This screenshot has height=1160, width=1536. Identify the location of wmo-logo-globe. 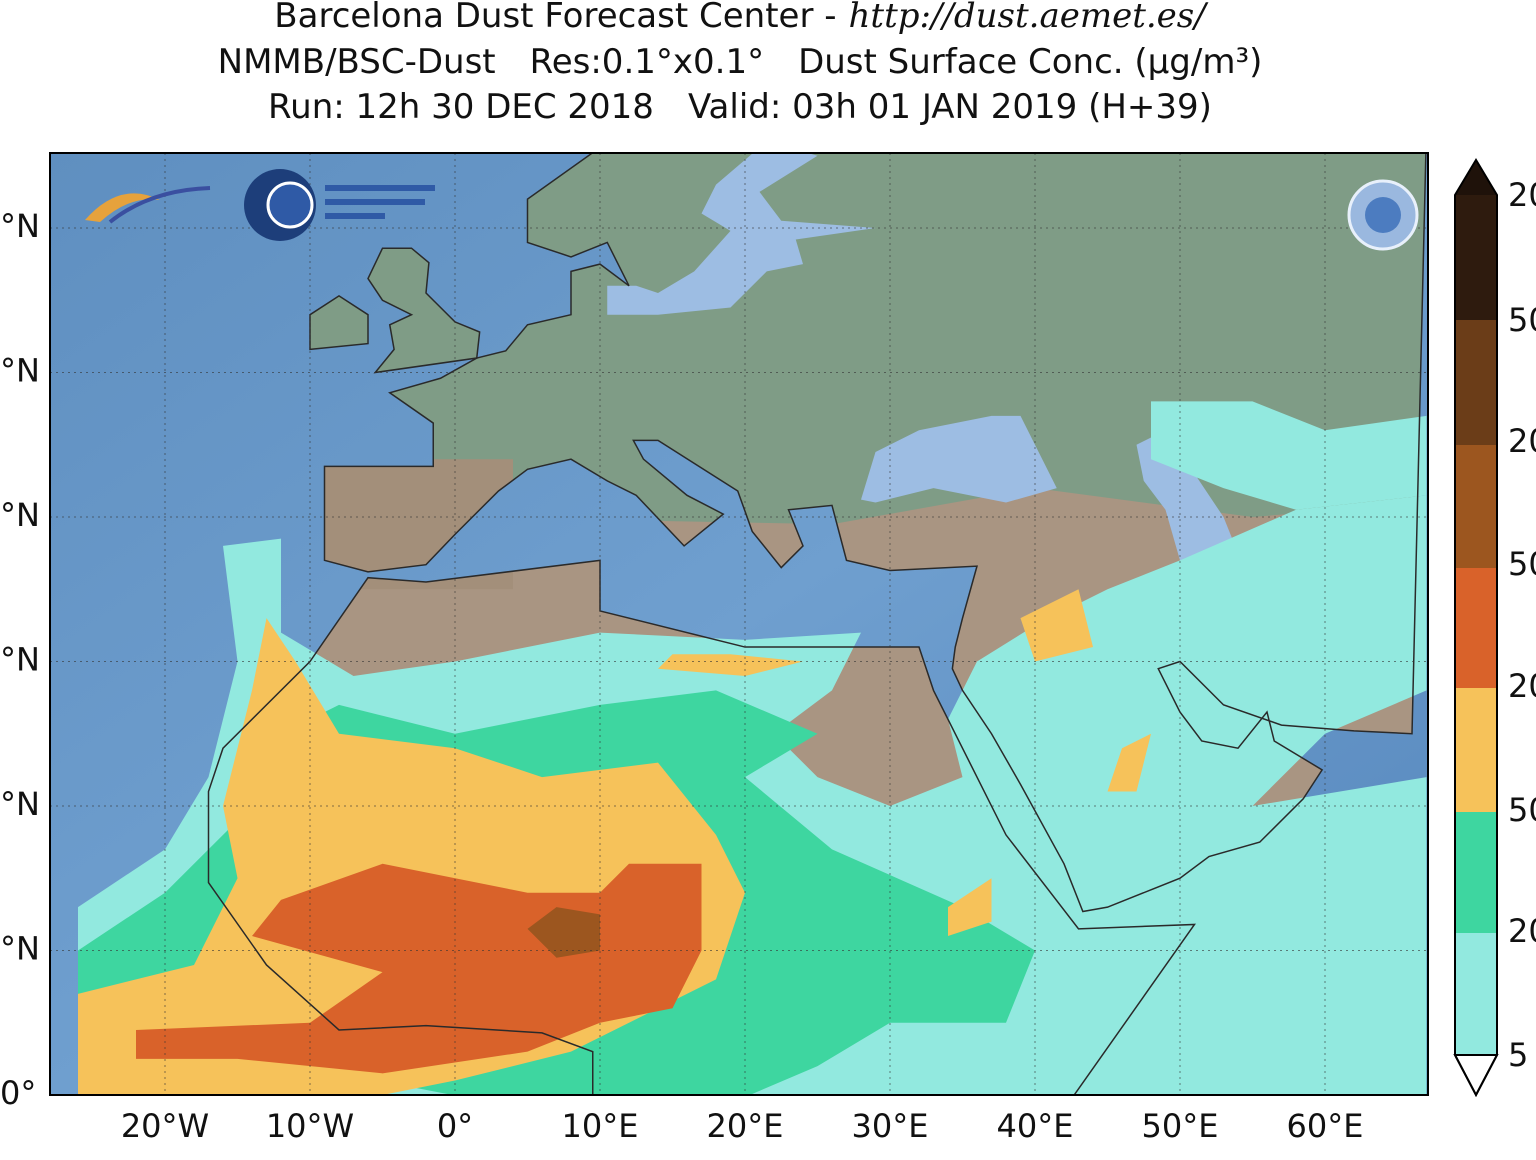
(1383, 215).